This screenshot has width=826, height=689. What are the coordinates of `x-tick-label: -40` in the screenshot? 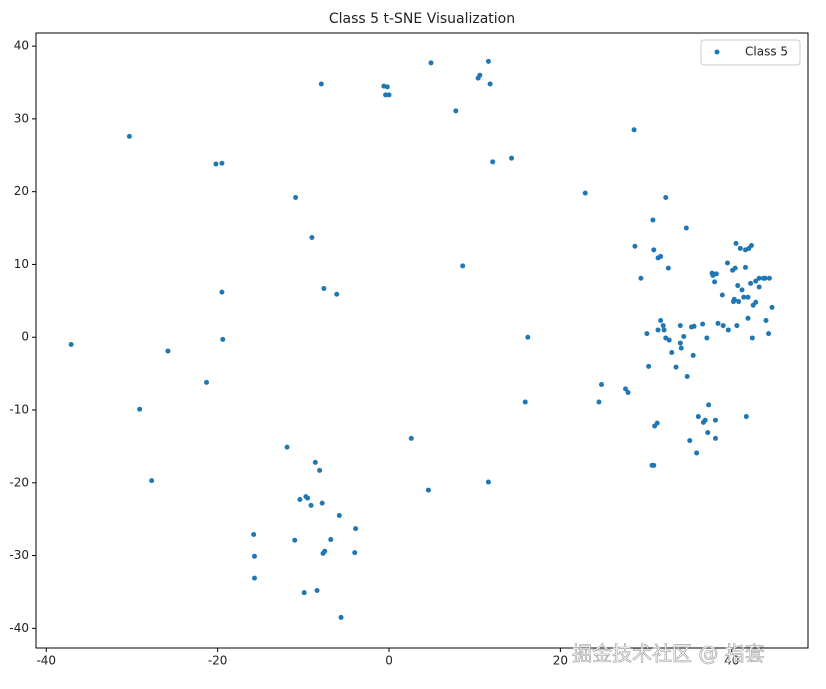 It's located at (46, 661).